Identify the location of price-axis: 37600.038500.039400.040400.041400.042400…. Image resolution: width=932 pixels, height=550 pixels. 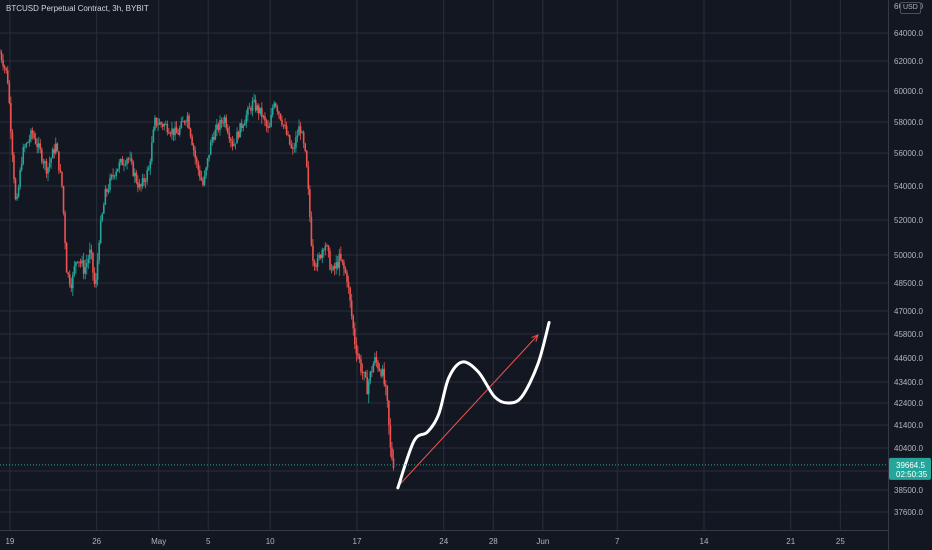
(910, 275).